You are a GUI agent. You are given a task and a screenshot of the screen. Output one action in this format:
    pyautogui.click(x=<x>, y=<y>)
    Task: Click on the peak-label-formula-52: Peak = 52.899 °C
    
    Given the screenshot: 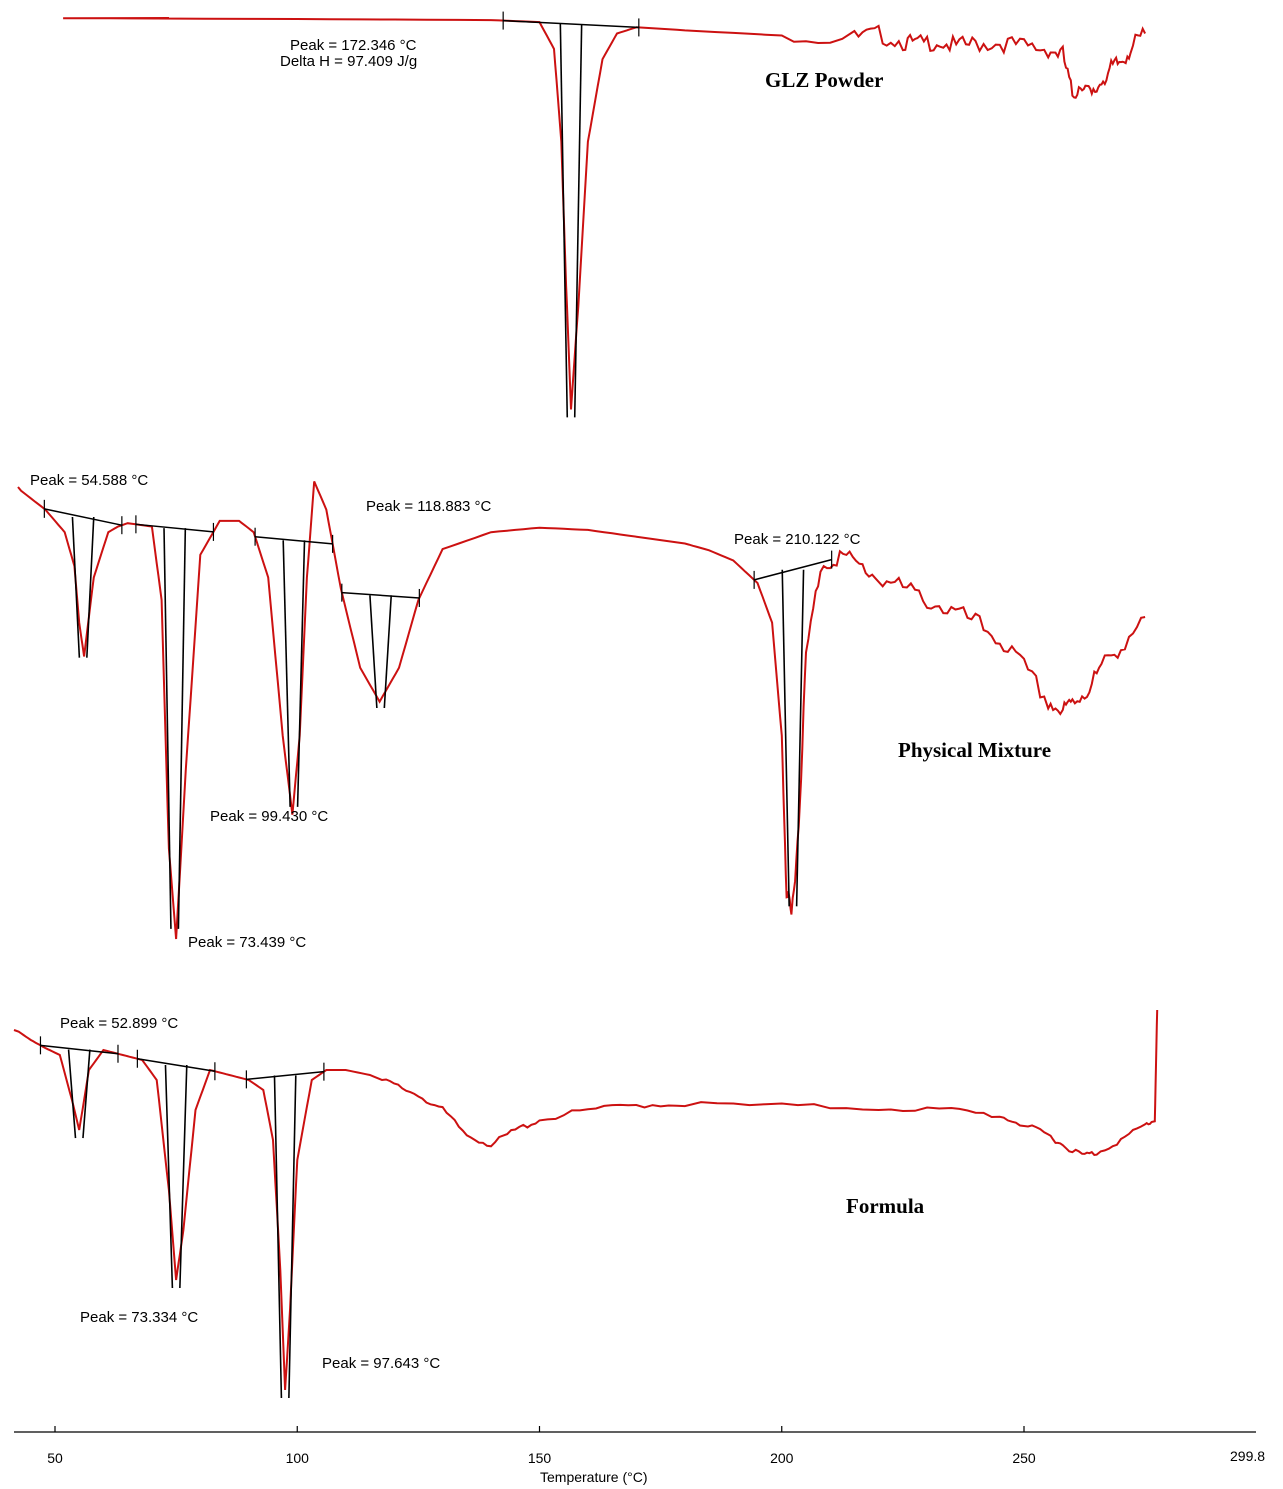 What is the action you would take?
    pyautogui.click(x=119, y=1023)
    